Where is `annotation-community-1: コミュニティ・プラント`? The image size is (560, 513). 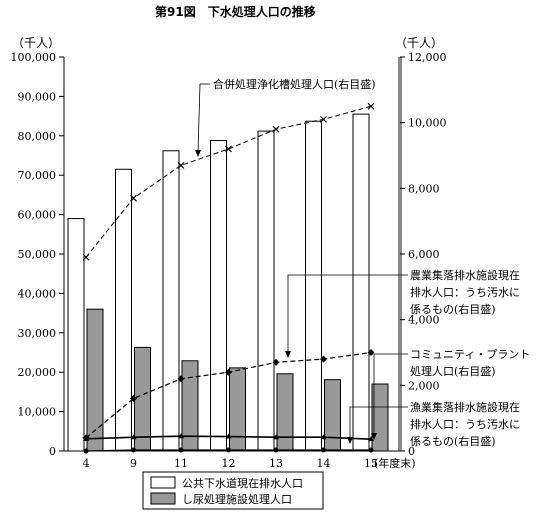
annotation-community-1: コミュニティ・プラント is located at coordinates (470, 354).